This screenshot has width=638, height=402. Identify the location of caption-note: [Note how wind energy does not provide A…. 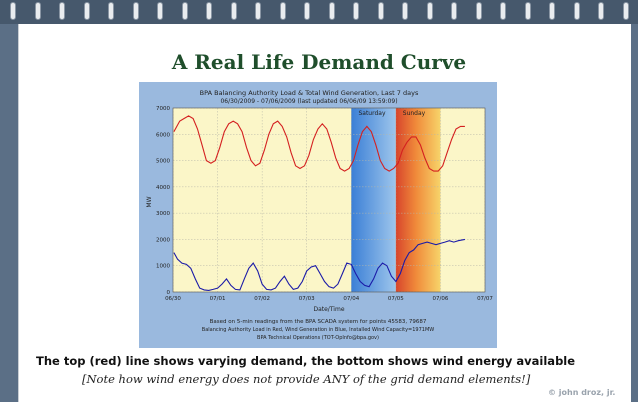
(306, 379).